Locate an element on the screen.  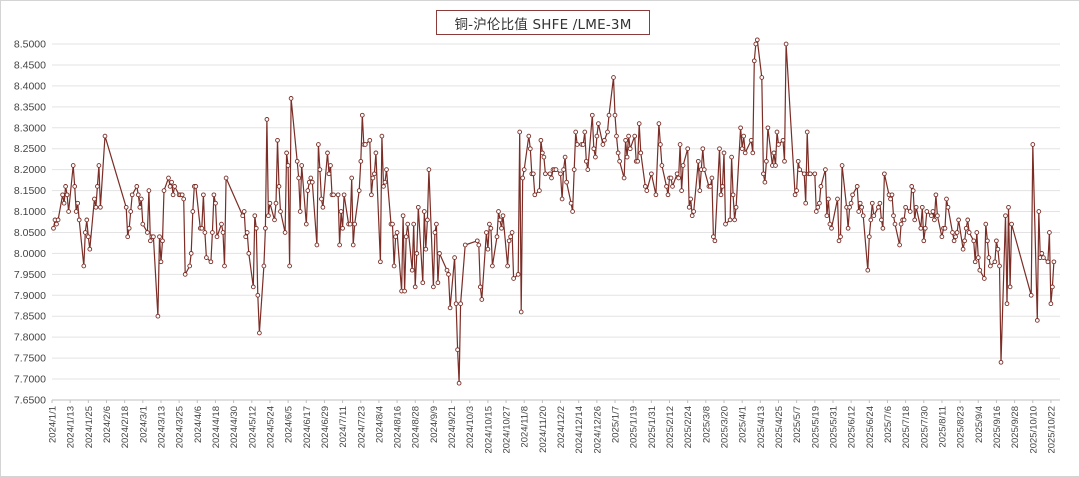
x-tick-label: 2025/9/28 is located at coordinates (1015, 427).